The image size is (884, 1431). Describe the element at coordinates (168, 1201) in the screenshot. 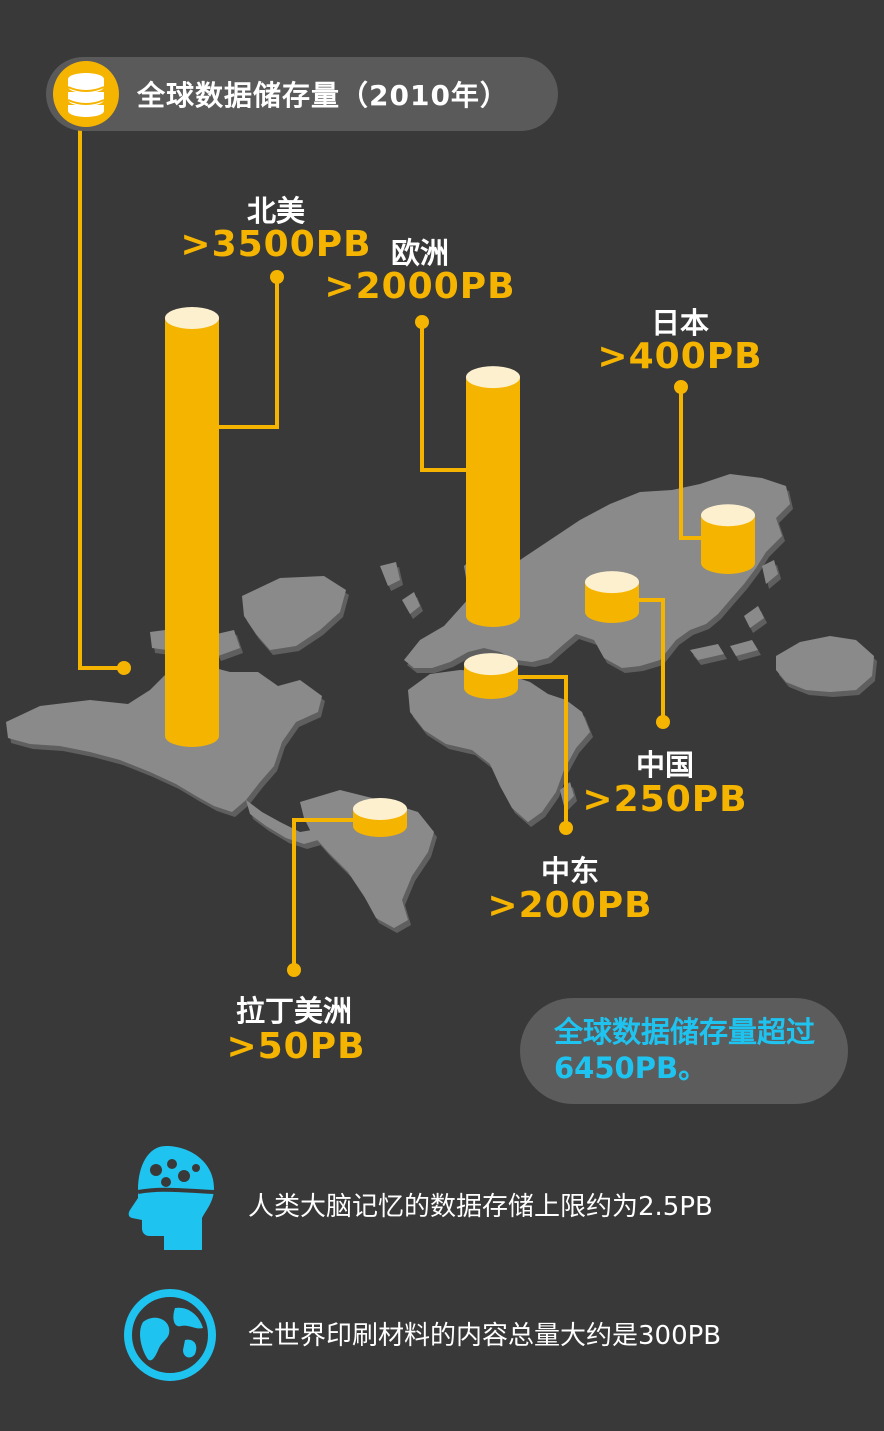

I see `brain-head-icon` at that location.